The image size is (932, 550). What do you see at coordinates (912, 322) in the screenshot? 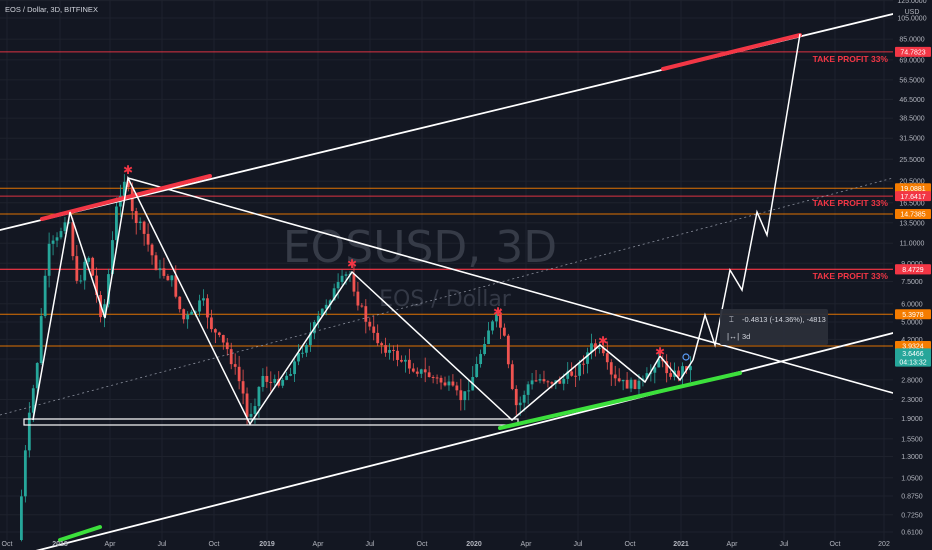
I see `price-tick-label: 5.0000` at bounding box center [912, 322].